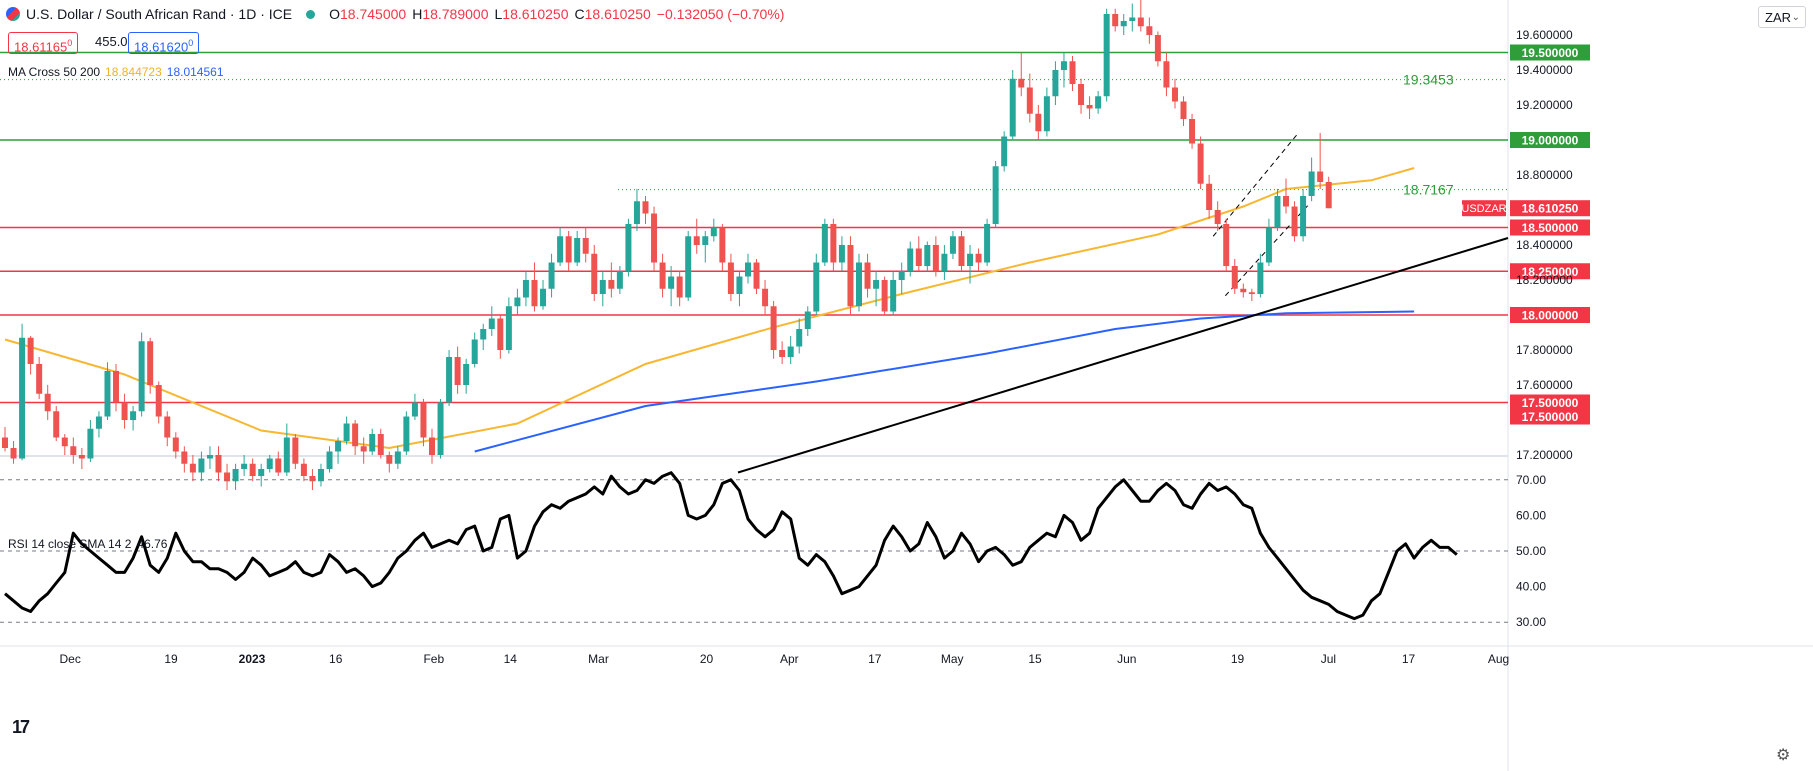  I want to click on symbol-tag-bg, so click(1484, 208).